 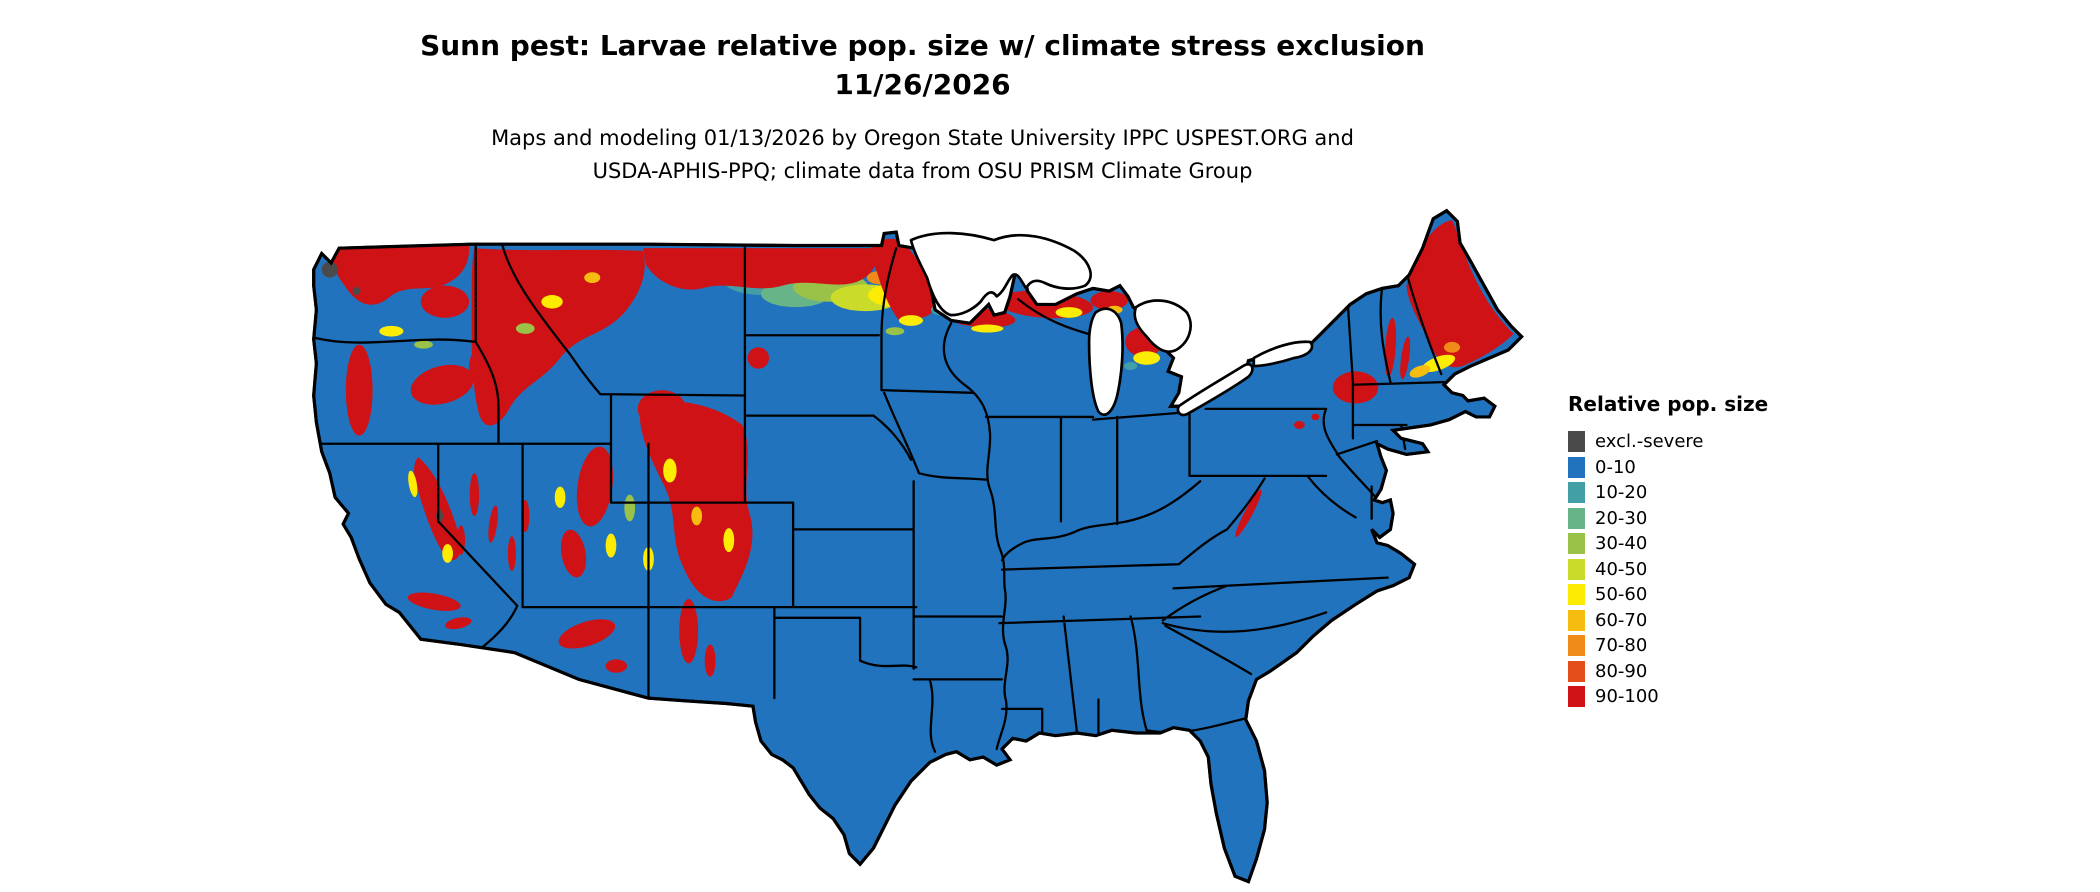 What do you see at coordinates (359, 390) in the screenshot?
I see `risk-patch-oregon-cascades` at bounding box center [359, 390].